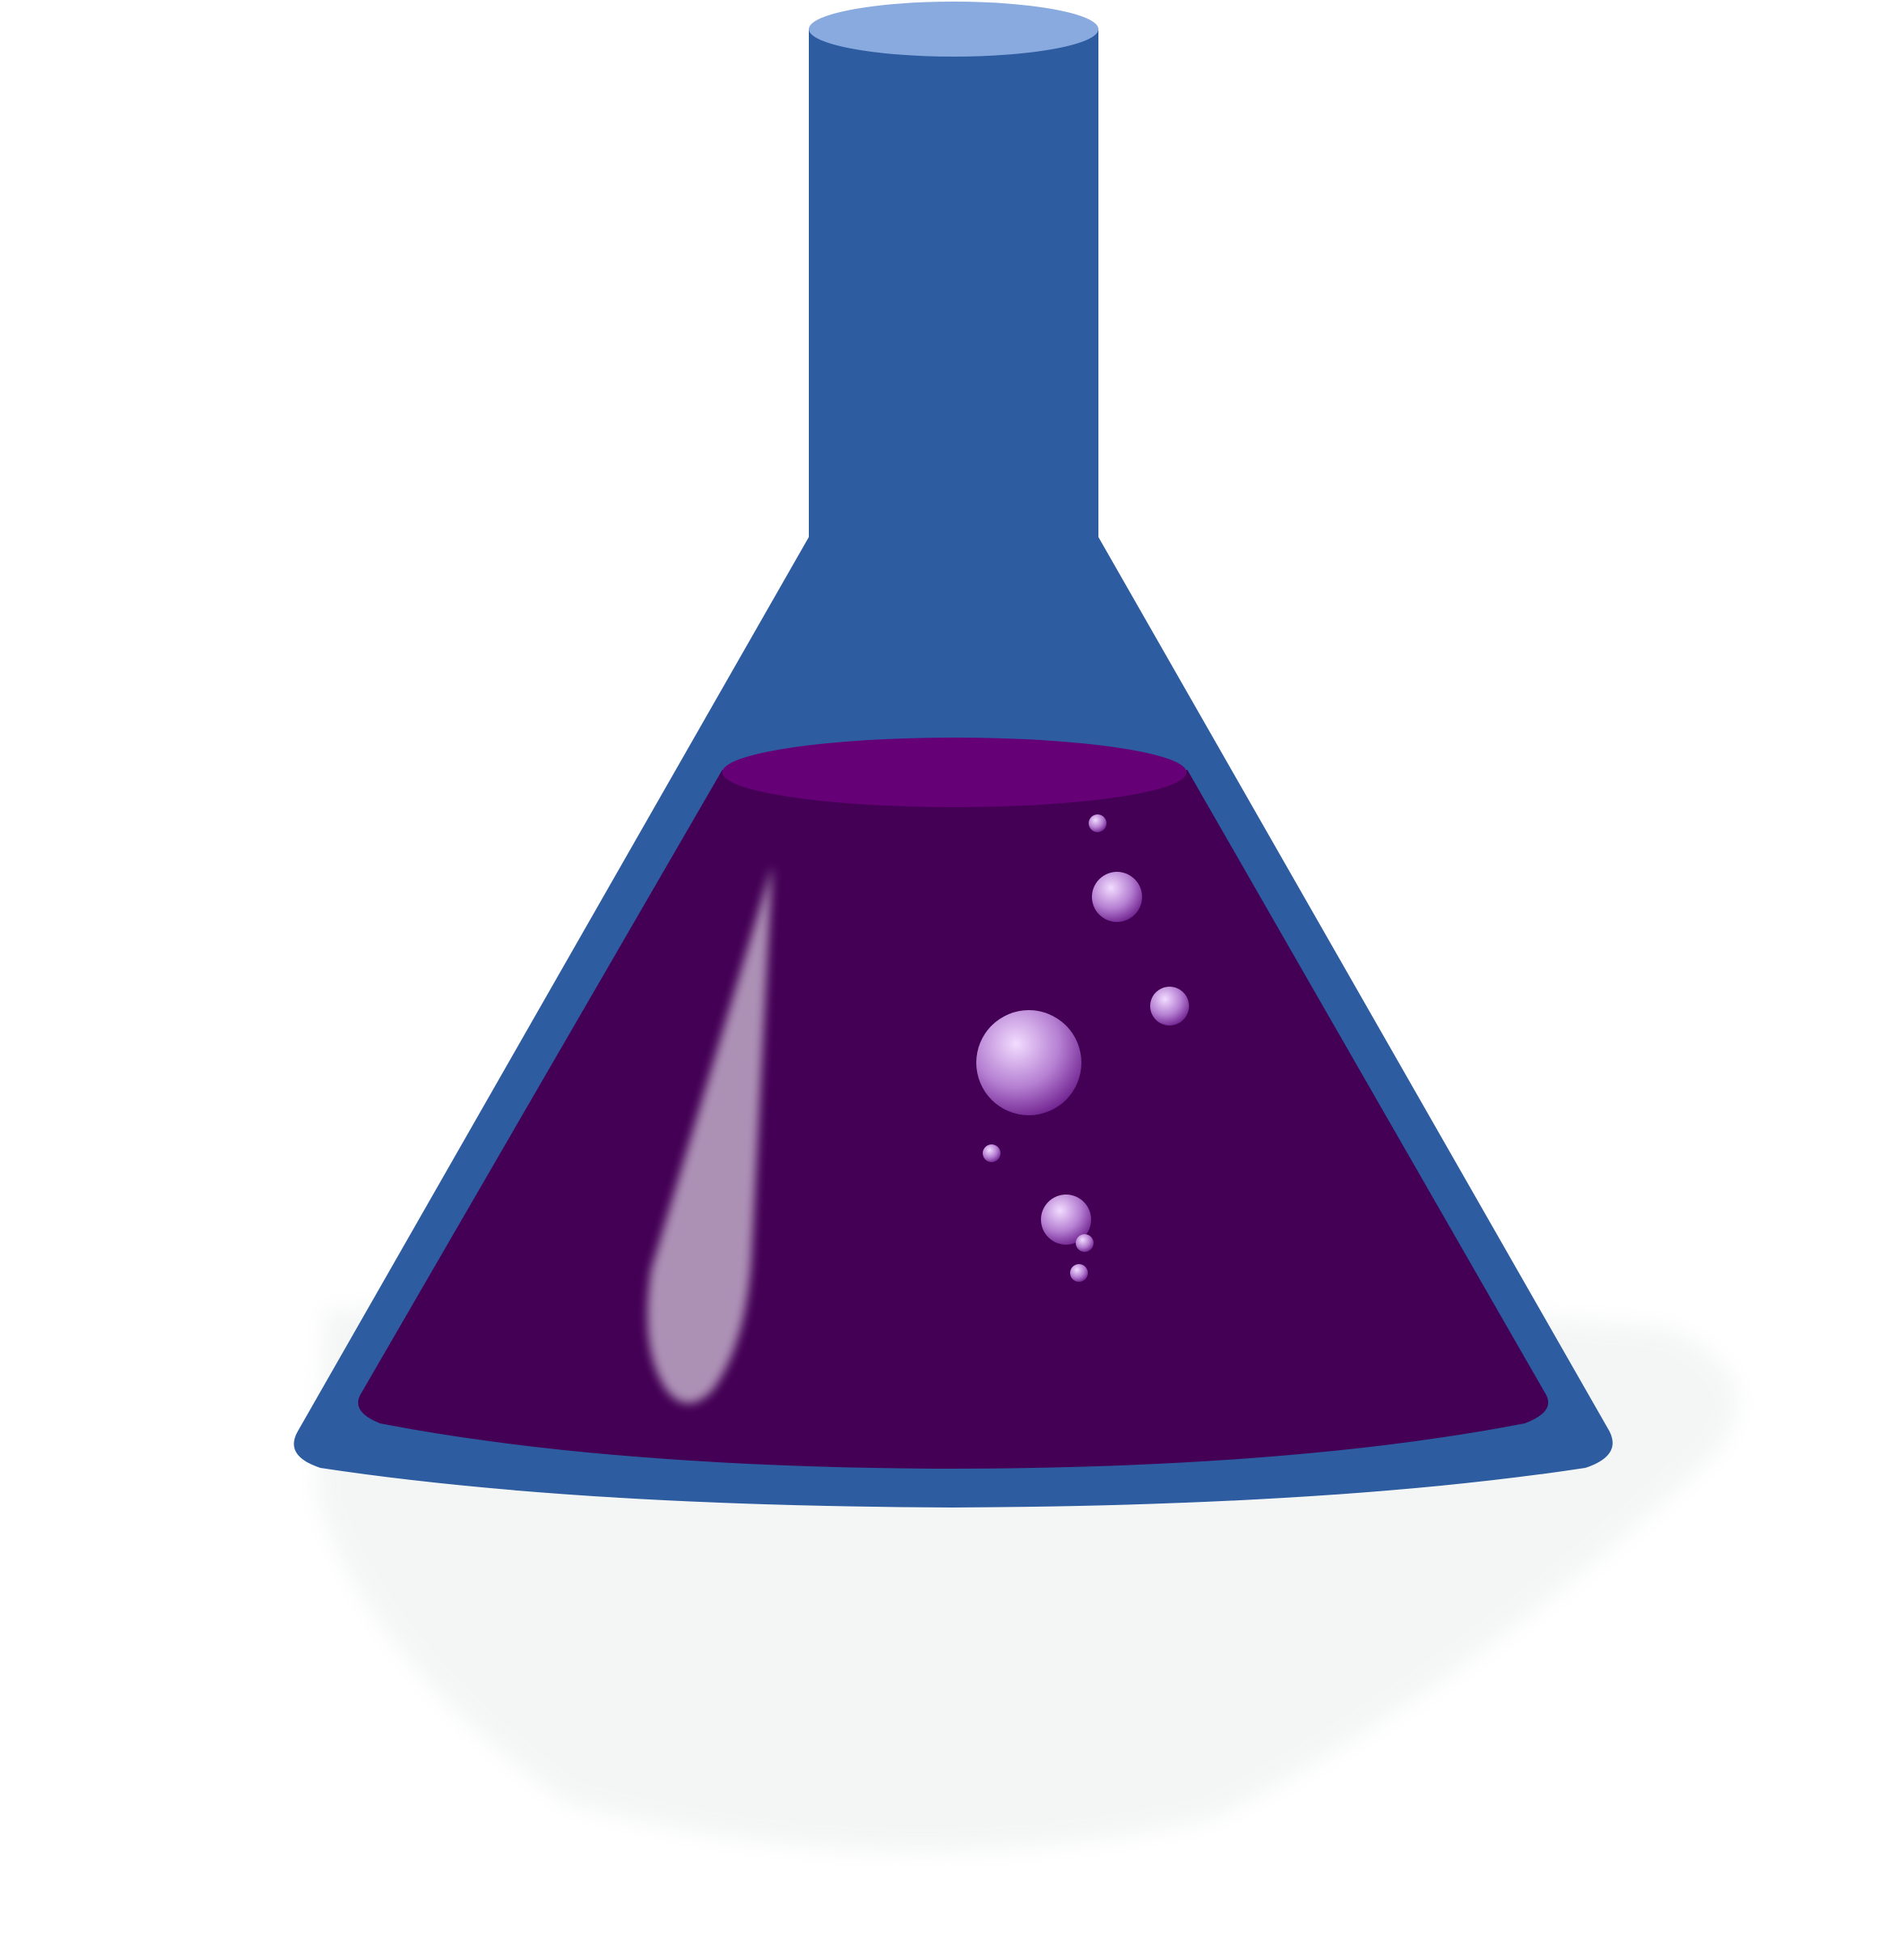  Describe the element at coordinates (1083, 1048) in the screenshot. I see `bubbles` at that location.